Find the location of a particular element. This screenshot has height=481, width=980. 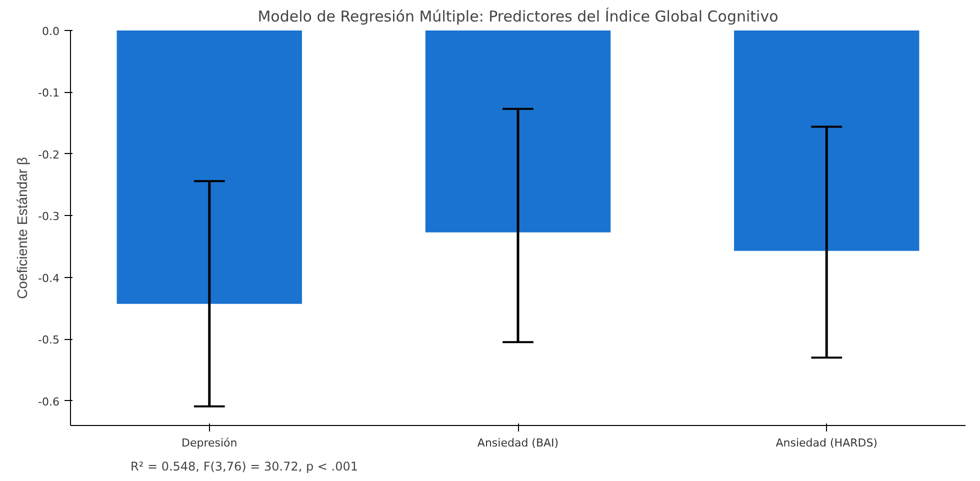

y-tick-label: -0.4 is located at coordinates (49, 278).